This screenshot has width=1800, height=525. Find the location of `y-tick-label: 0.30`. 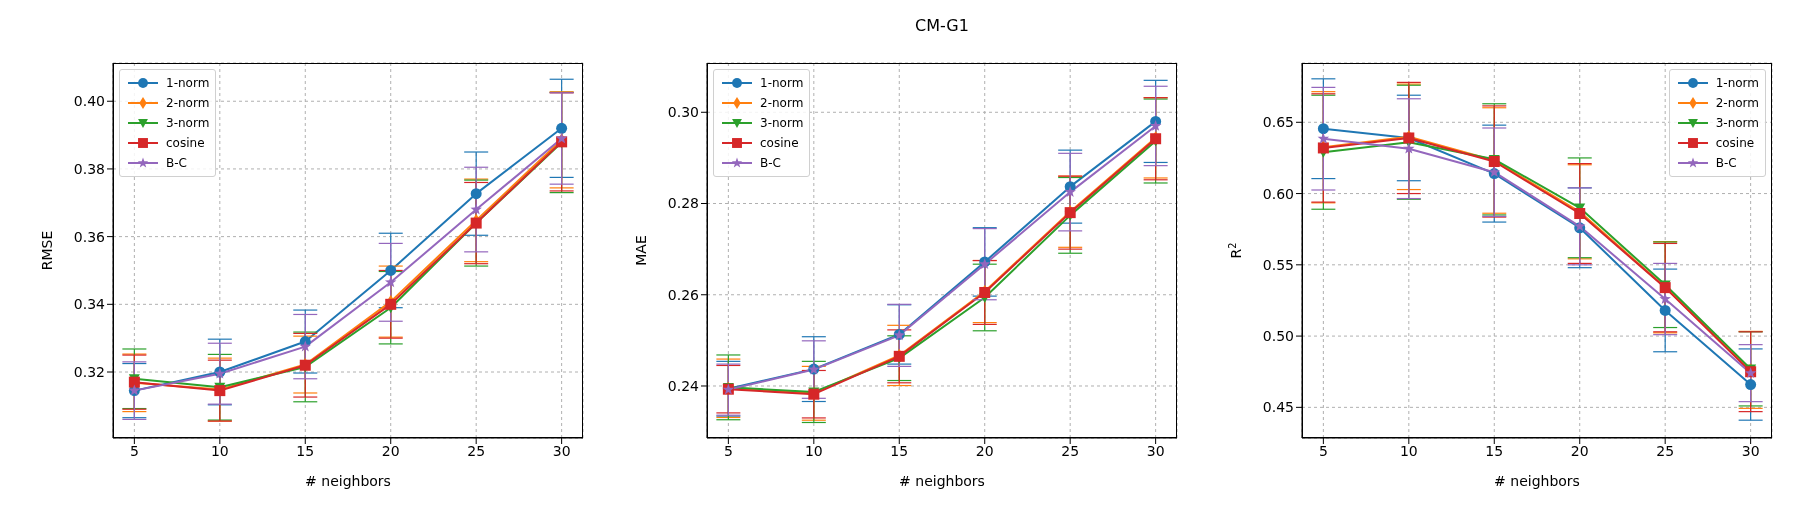

y-tick-label: 0.30 is located at coordinates (683, 112).